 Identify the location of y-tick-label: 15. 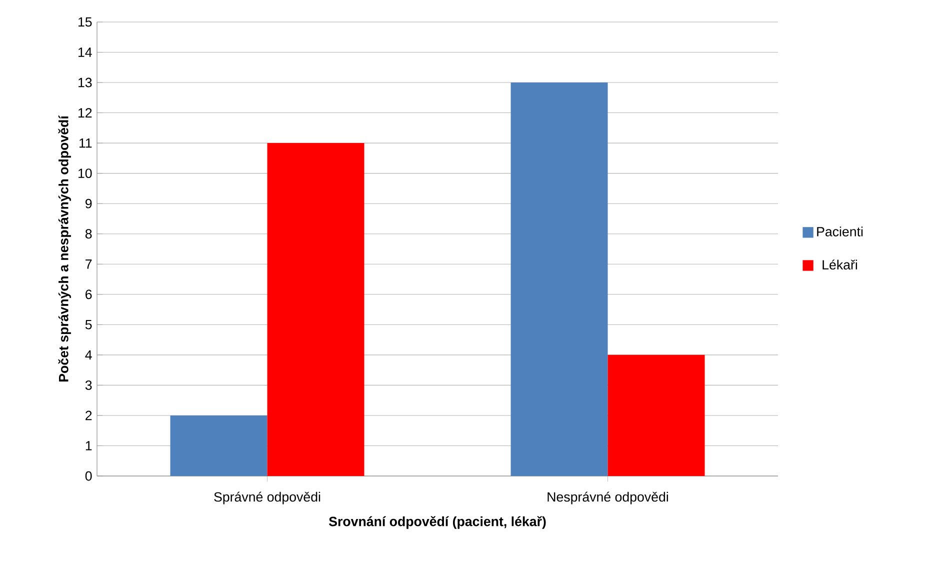
(85, 22).